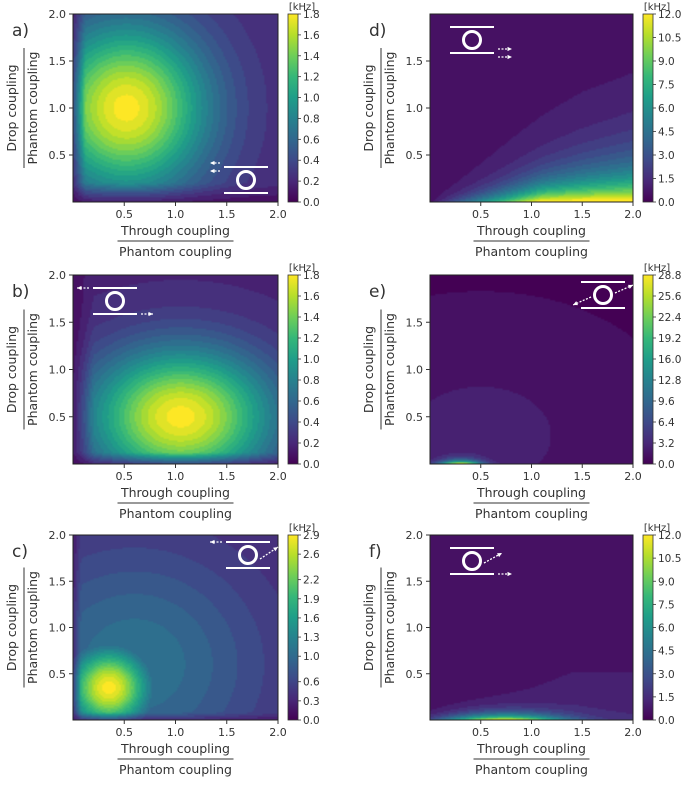 The width and height of the screenshot is (693, 786). I want to click on colorbar-tick-label: 1.4, so click(311, 318).